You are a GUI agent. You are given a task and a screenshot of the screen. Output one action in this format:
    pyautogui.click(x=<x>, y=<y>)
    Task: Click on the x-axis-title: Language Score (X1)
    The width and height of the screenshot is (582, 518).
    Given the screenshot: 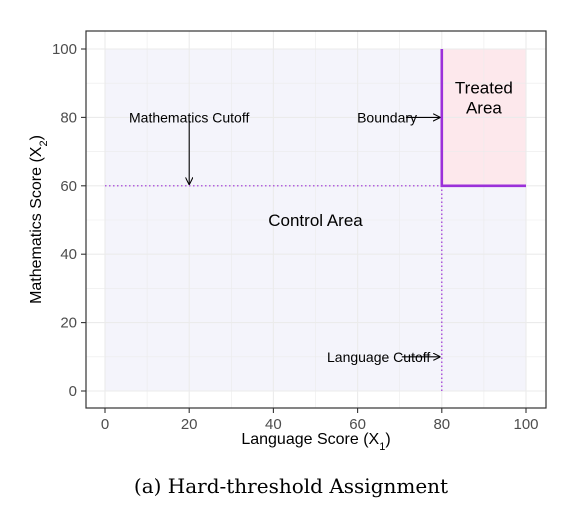 What is the action you would take?
    pyautogui.click(x=315, y=442)
    